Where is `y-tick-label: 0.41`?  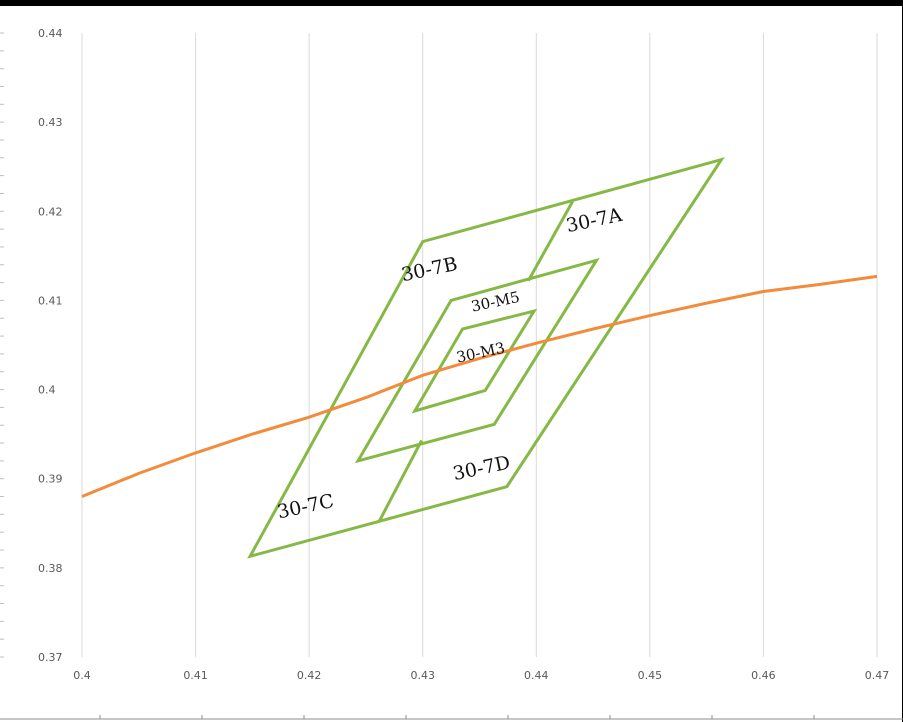 y-tick-label: 0.41 is located at coordinates (50, 300).